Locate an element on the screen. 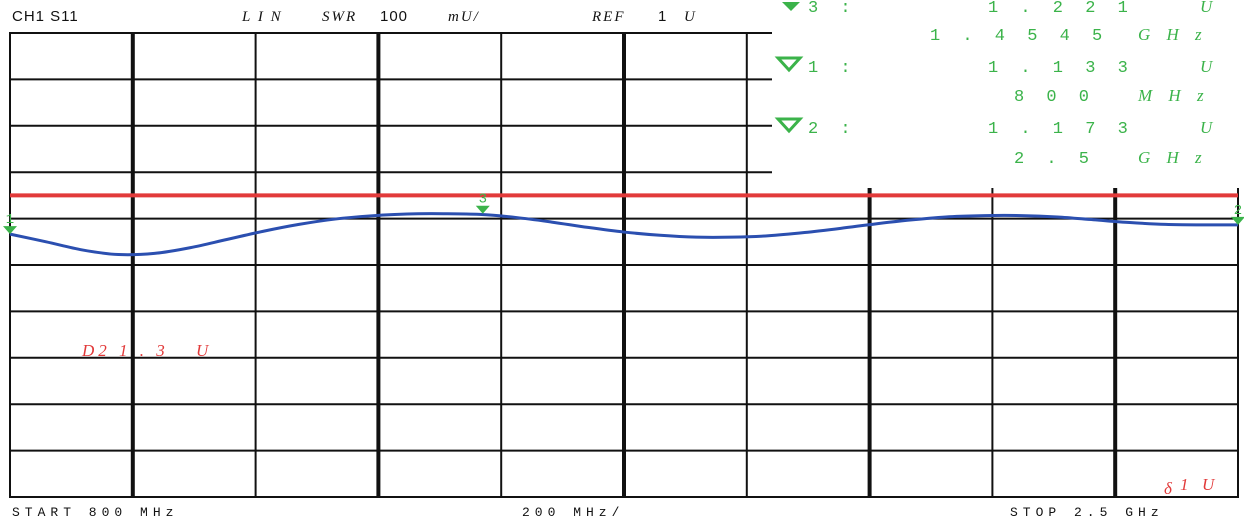 The image size is (1244, 523). channel-label: CH1 S11 is located at coordinates (45, 16).